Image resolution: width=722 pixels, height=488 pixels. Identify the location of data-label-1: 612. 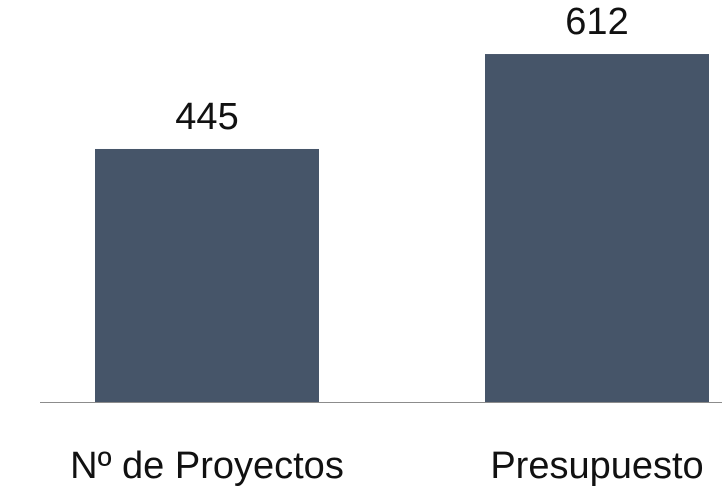
(596, 22).